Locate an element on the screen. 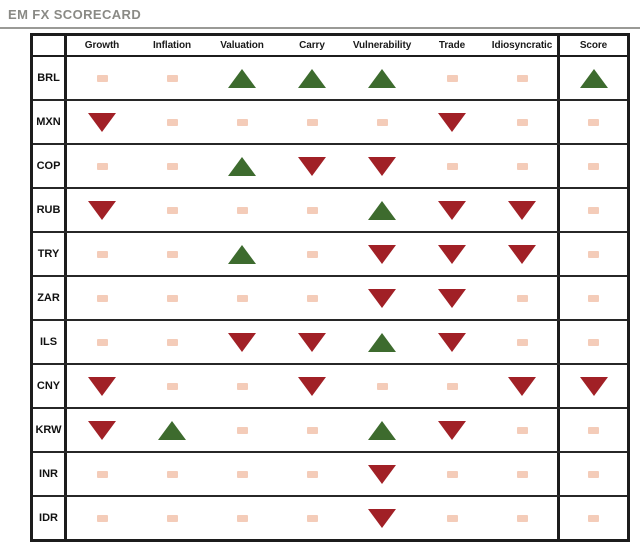  cell-try-growth is located at coordinates (102, 254).